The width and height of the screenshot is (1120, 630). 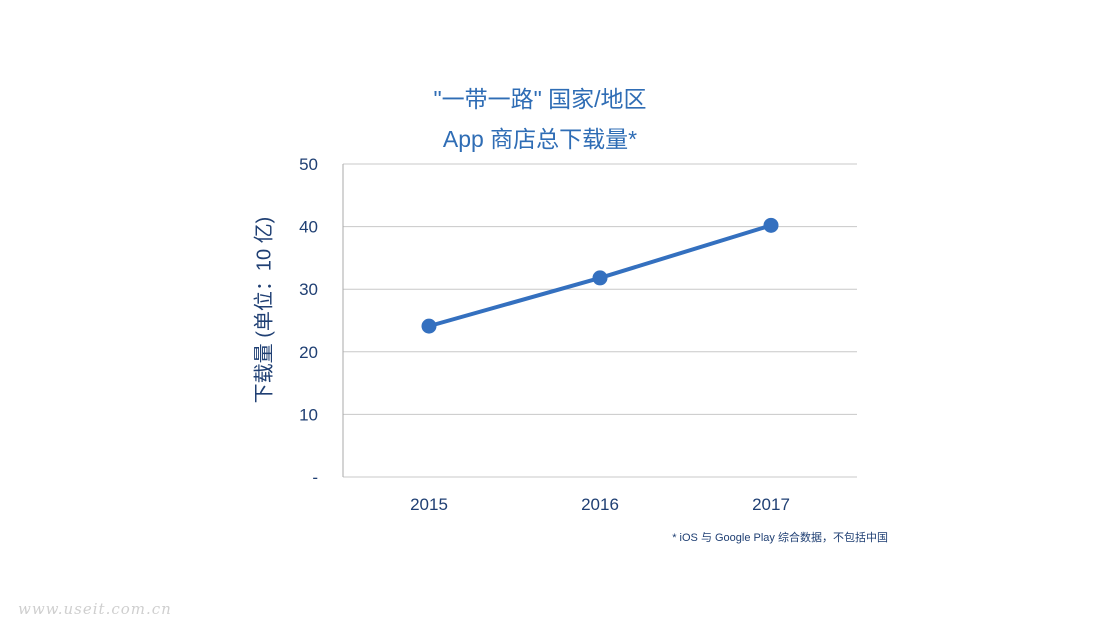 What do you see at coordinates (264, 310) in the screenshot?
I see `y-axis-label: 下载量 (单位：10 亿)` at bounding box center [264, 310].